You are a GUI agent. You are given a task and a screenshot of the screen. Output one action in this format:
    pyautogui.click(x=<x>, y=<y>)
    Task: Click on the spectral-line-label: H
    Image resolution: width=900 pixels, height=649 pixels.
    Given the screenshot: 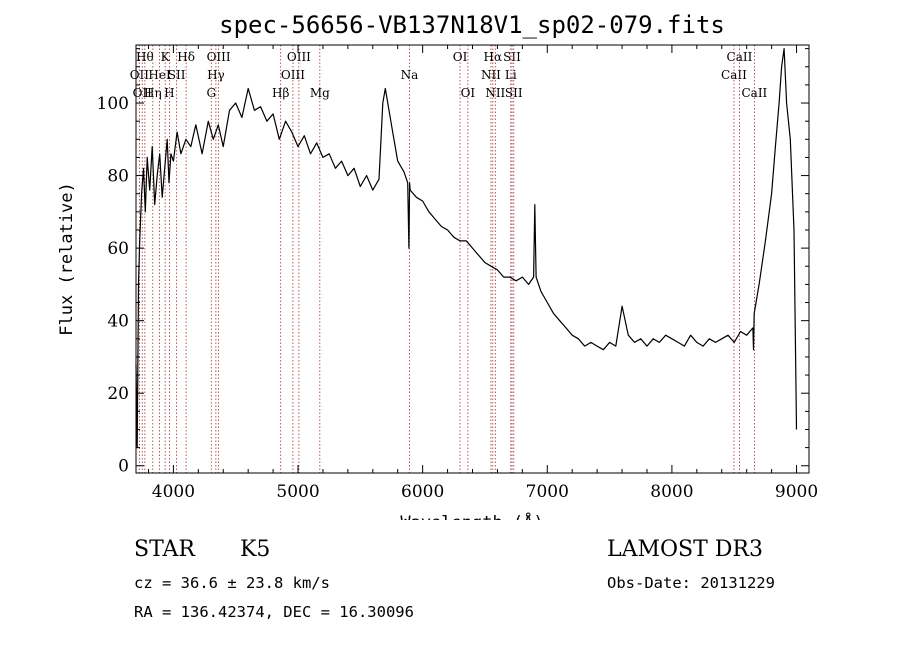 What is the action you would take?
    pyautogui.click(x=169, y=93)
    